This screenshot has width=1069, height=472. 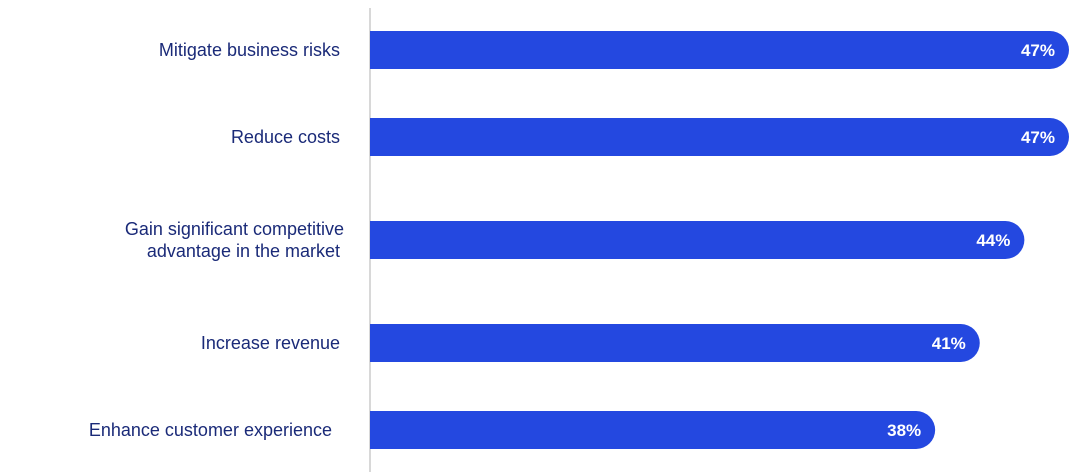 I want to click on category-label-line: Mitigate business risks, so click(x=249, y=50).